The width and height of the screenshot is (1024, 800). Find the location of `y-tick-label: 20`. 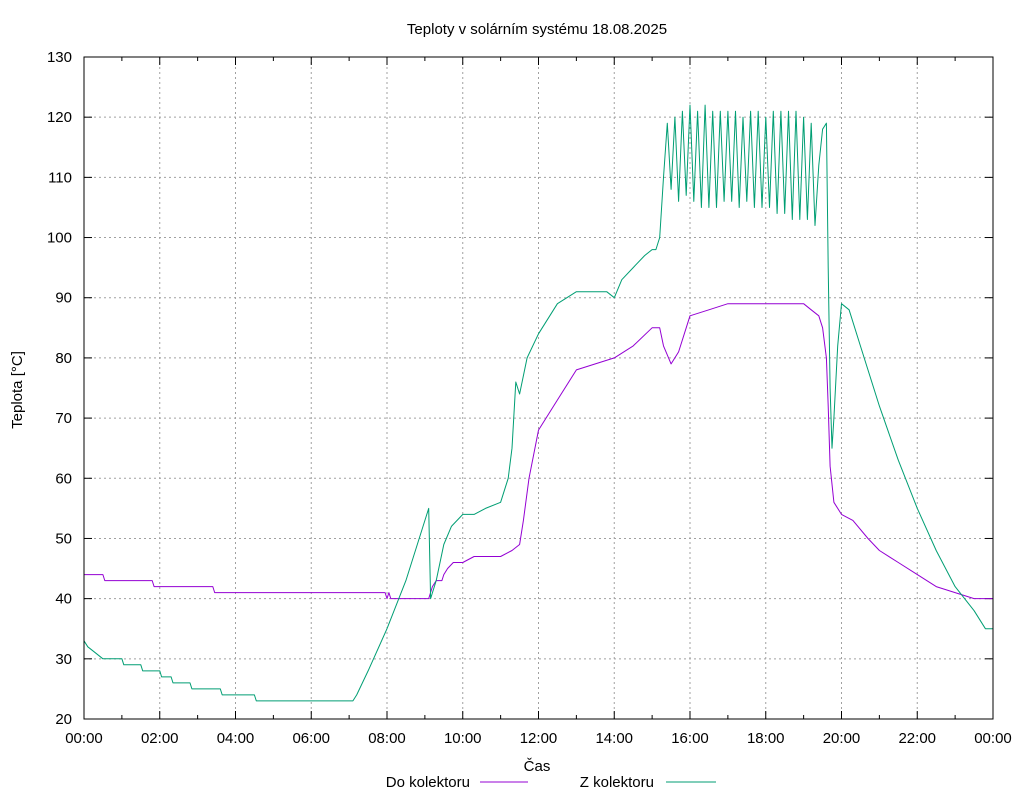

y-tick-label: 20 is located at coordinates (63, 719).